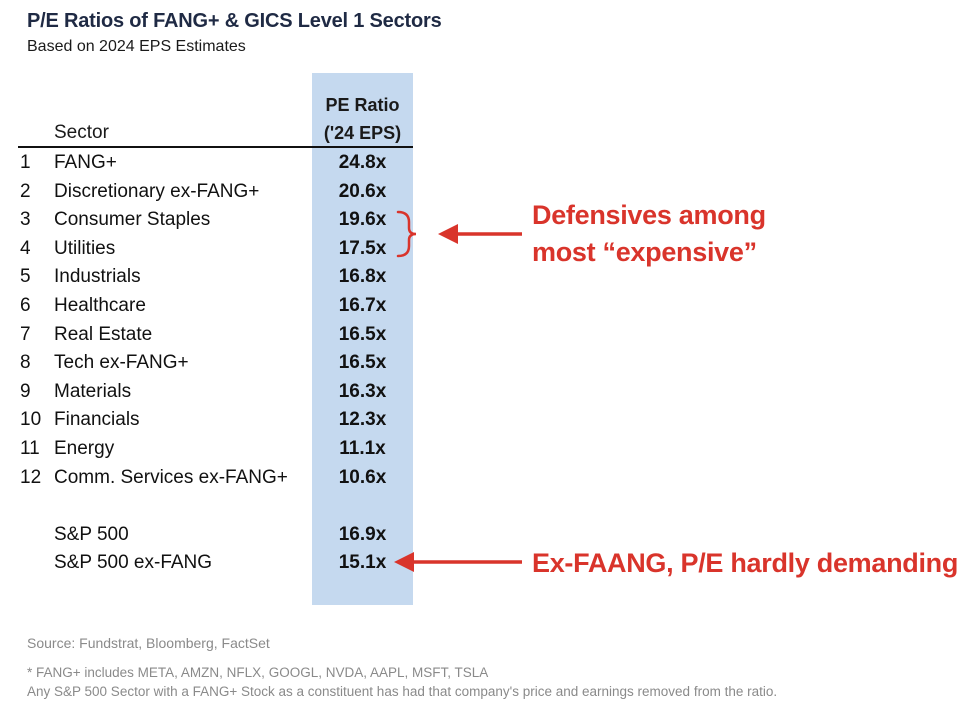 Image resolution: width=969 pixels, height=716 pixels. Describe the element at coordinates (25, 191) in the screenshot. I see `row-rank: 2` at that location.